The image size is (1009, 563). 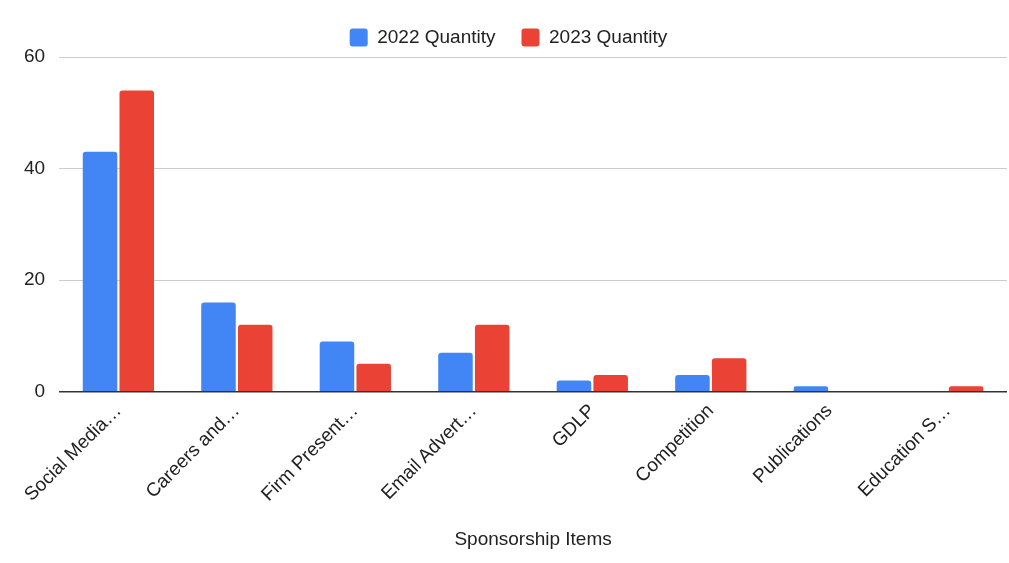 I want to click on y-tick-label: 0, so click(x=40, y=390).